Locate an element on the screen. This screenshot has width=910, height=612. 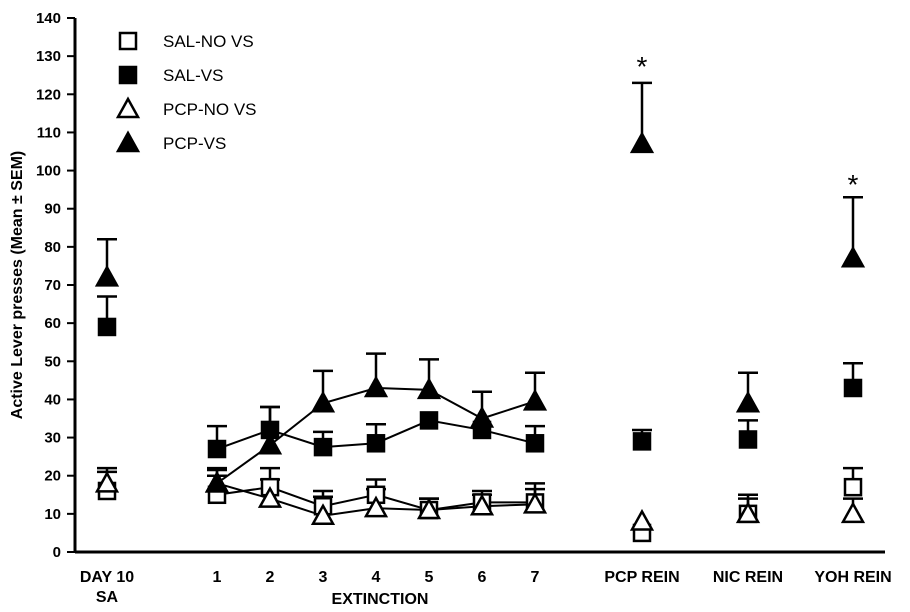
legend-label: SAL-VS is located at coordinates (193, 75).